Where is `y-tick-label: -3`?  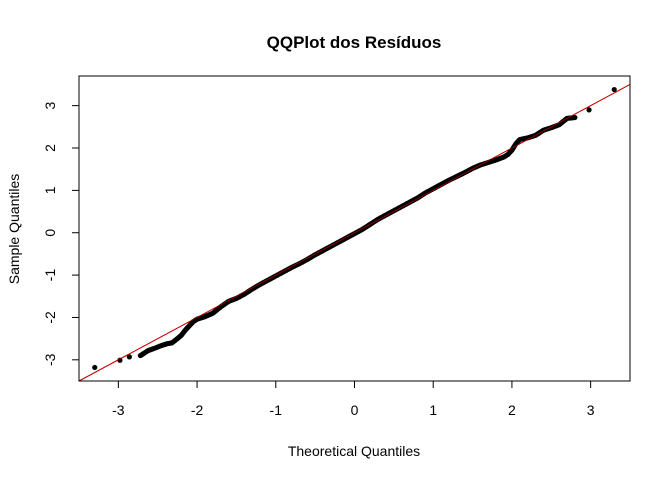 y-tick-label: -3 is located at coordinates (50, 359).